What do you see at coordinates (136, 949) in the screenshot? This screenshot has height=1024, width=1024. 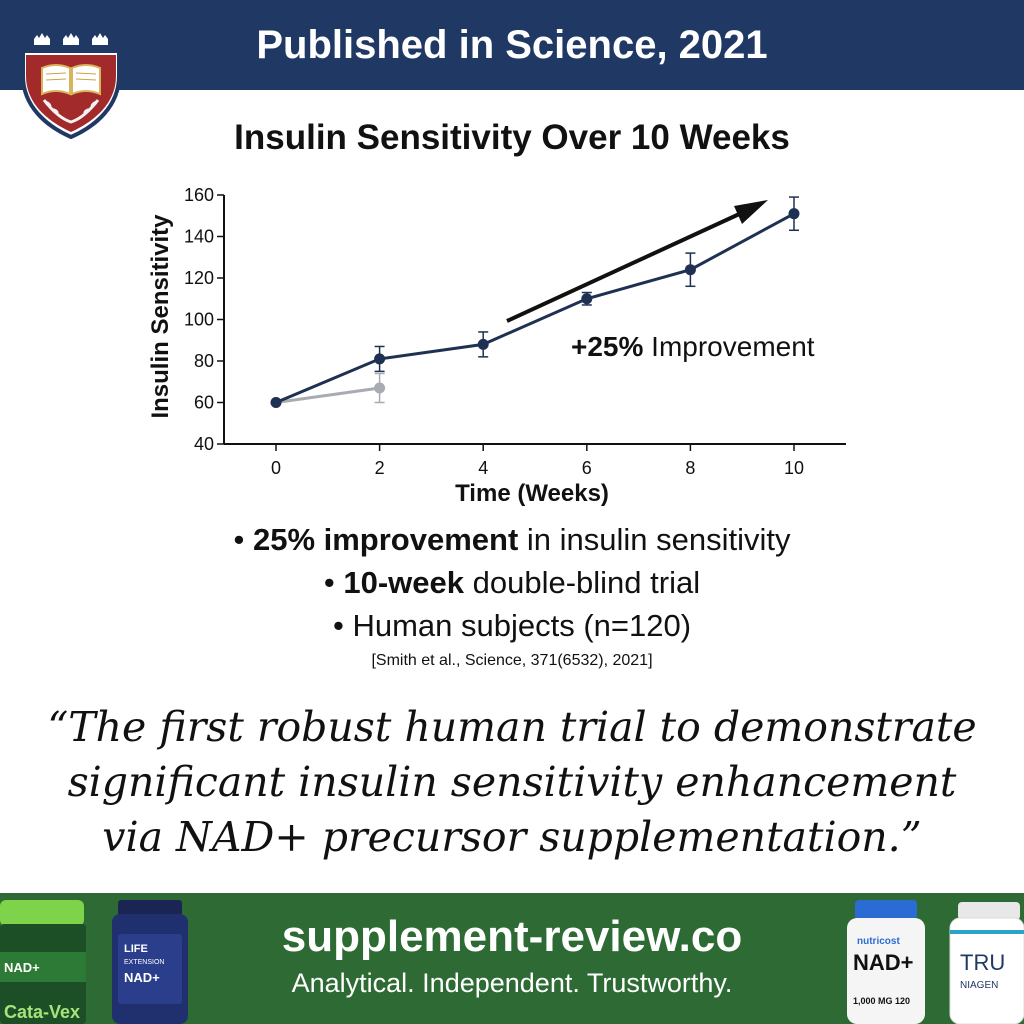 I see `blue-bottle-brand: LIFE` at bounding box center [136, 949].